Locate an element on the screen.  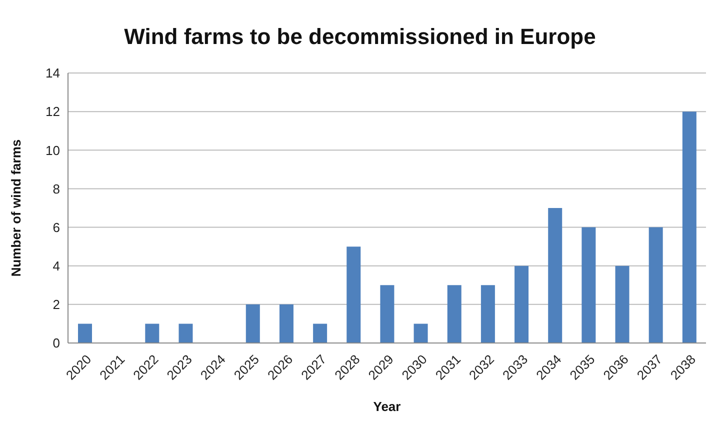
y-tick-label: 10 is located at coordinates (53, 150).